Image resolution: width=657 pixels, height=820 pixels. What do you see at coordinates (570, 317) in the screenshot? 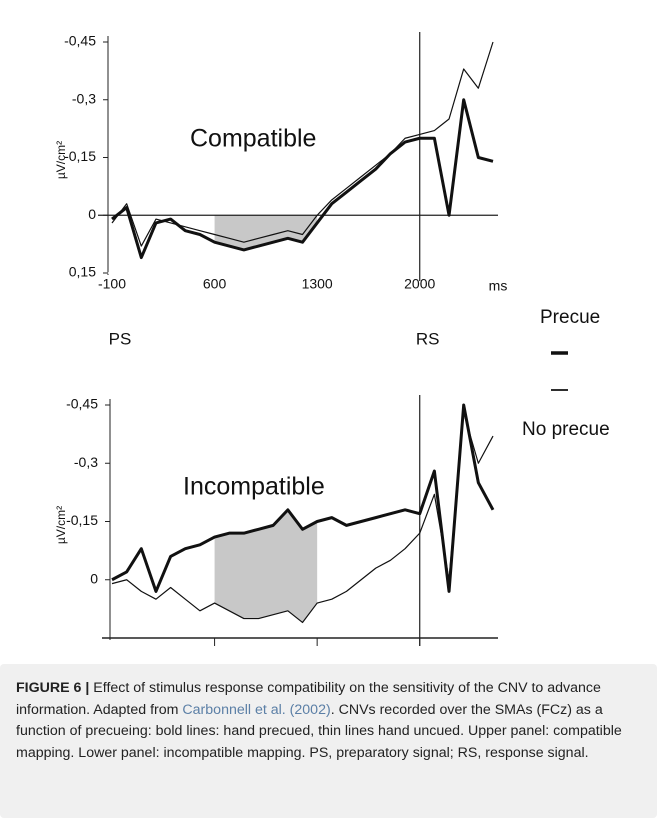
I see `legend-label: Precue` at bounding box center [570, 317].